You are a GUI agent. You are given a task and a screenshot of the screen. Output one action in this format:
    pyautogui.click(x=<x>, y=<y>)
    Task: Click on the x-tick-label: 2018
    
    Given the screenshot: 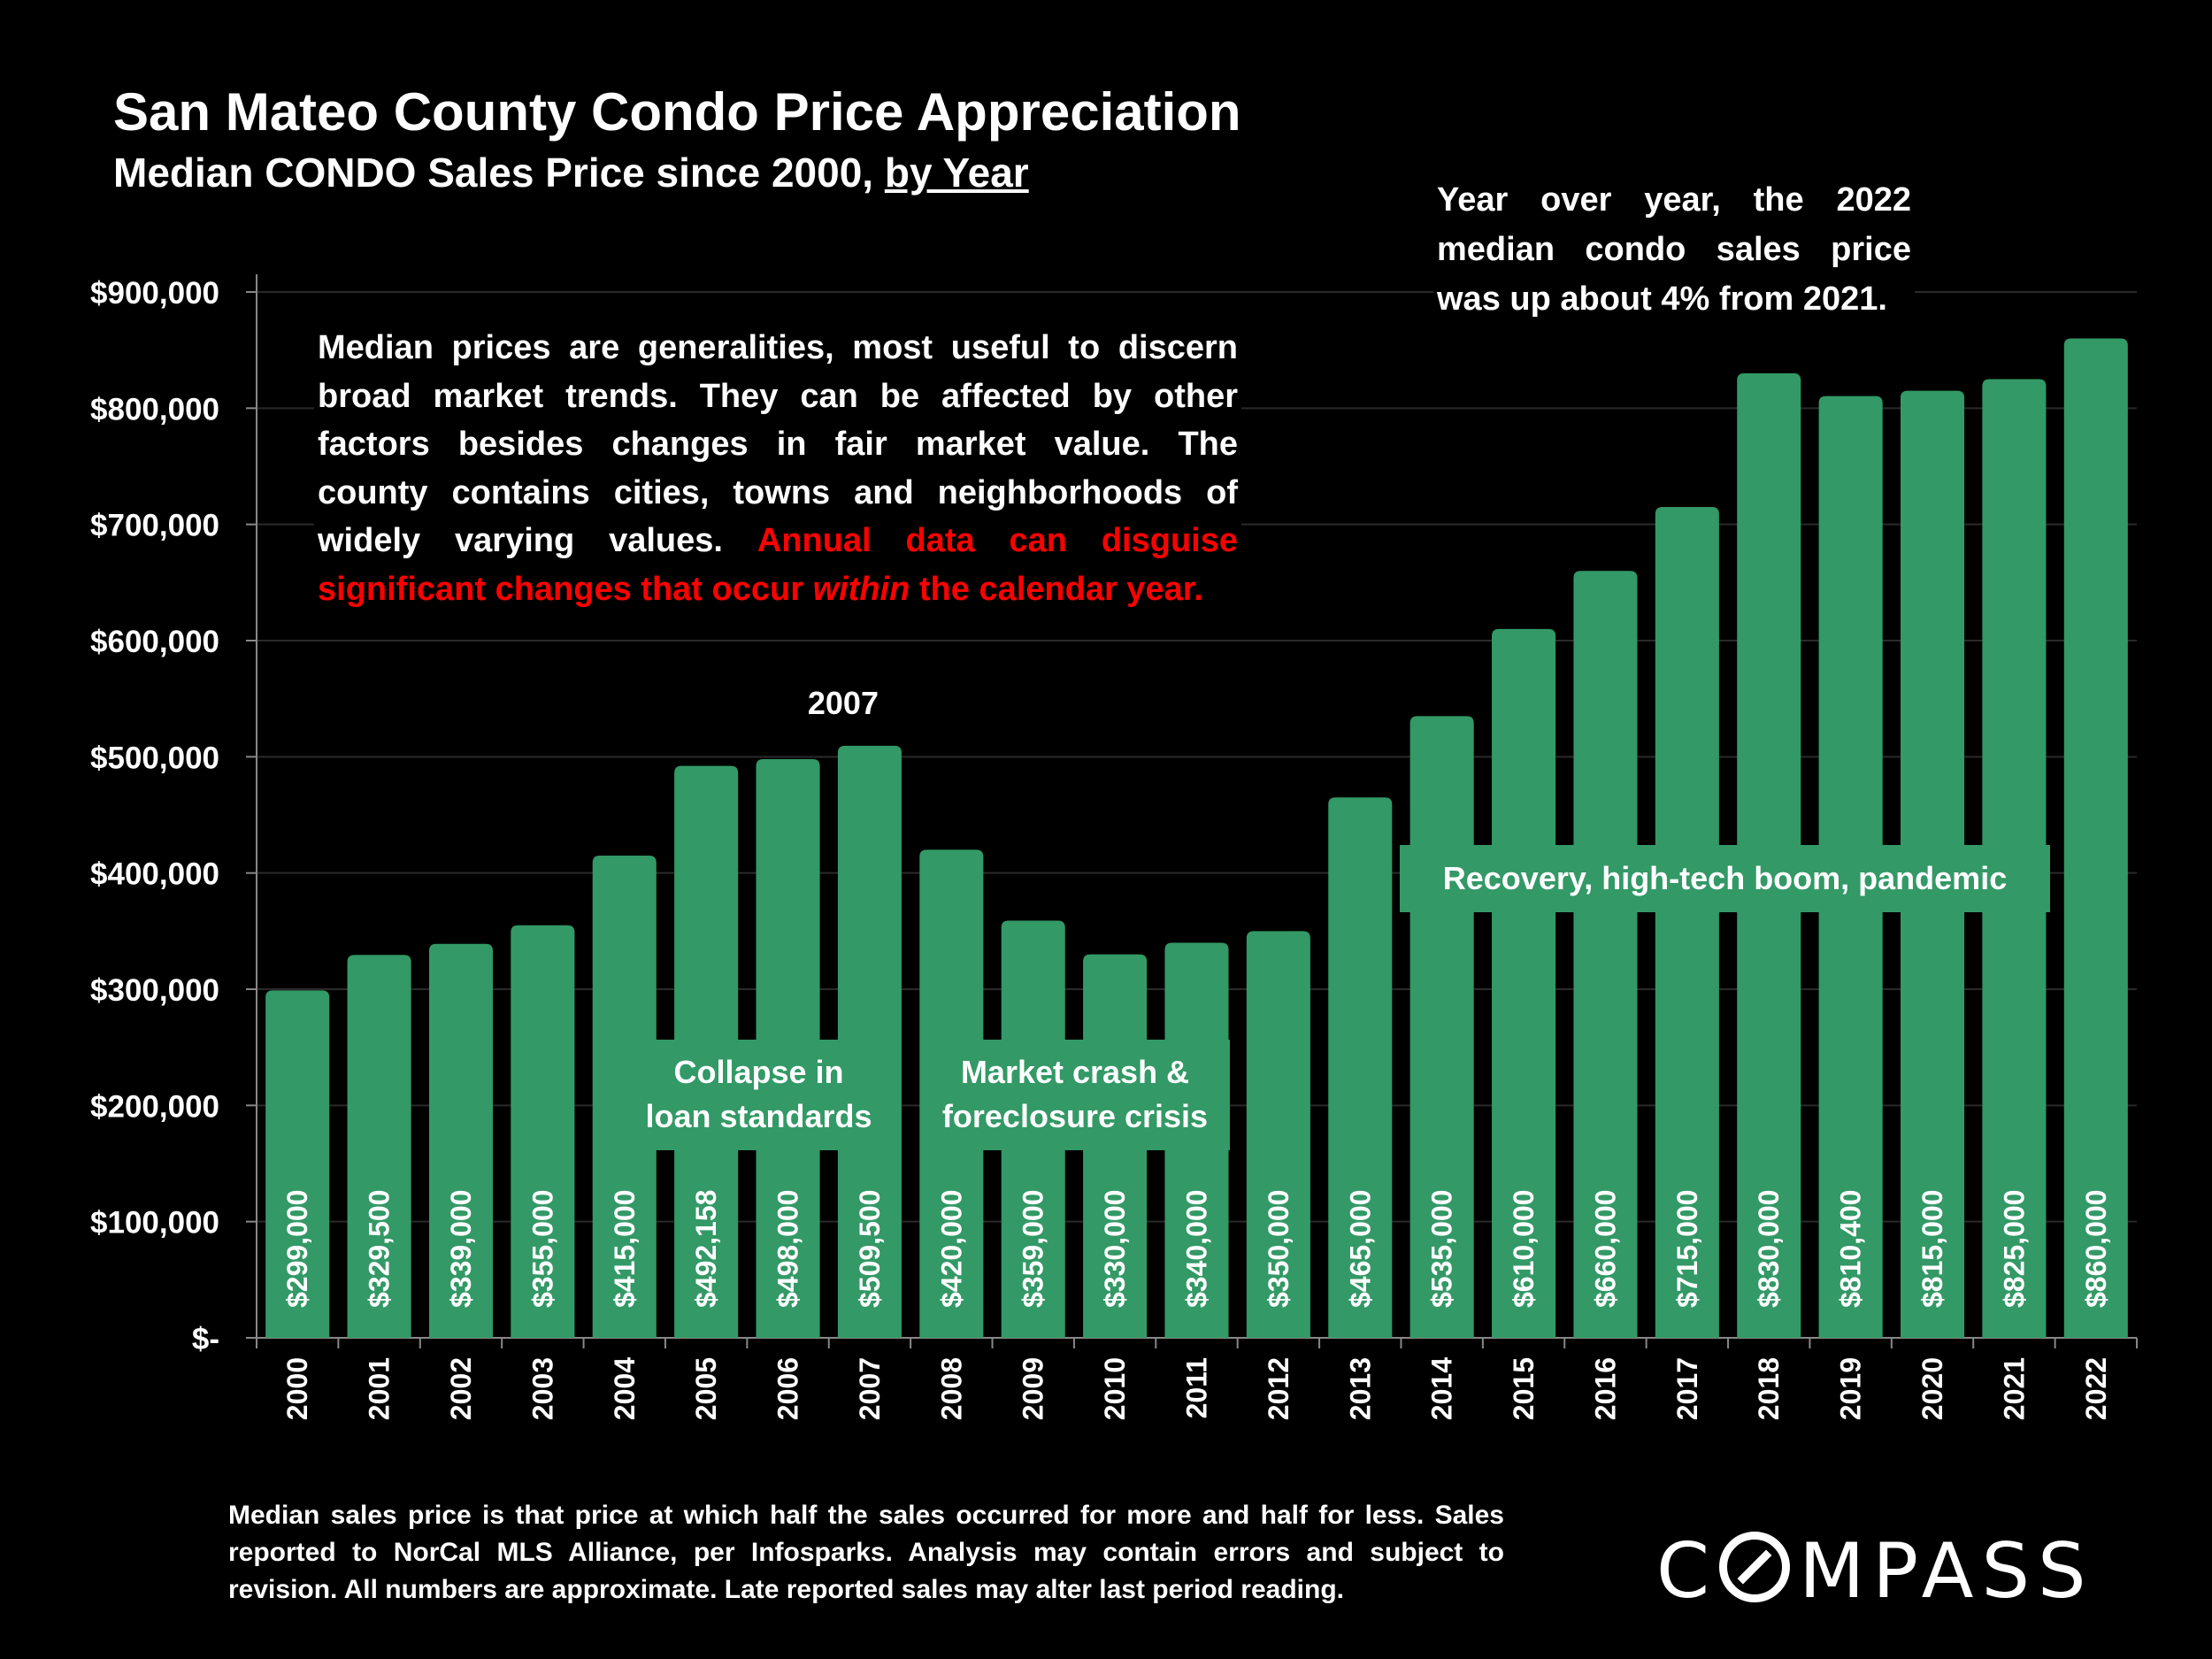 What is the action you would take?
    pyautogui.click(x=1769, y=1389)
    